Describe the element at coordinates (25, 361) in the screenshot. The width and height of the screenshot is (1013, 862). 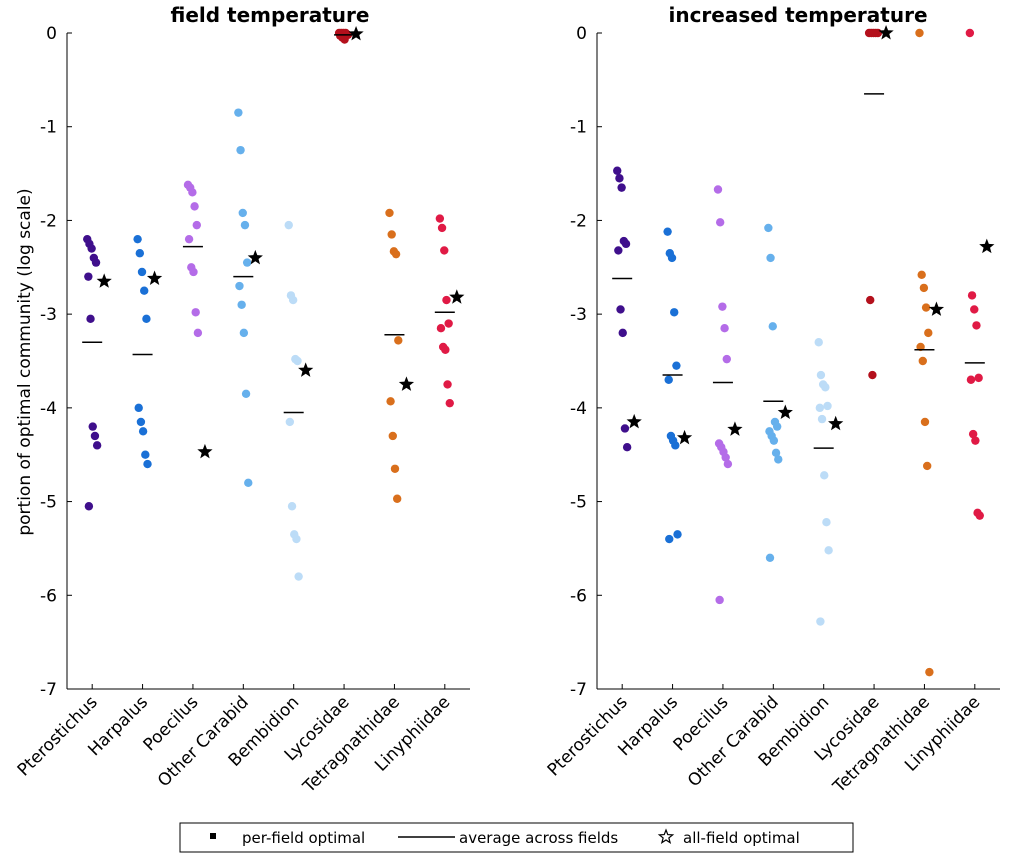
I see `y-axis-label: portion of optimal community (log scale)` at that location.